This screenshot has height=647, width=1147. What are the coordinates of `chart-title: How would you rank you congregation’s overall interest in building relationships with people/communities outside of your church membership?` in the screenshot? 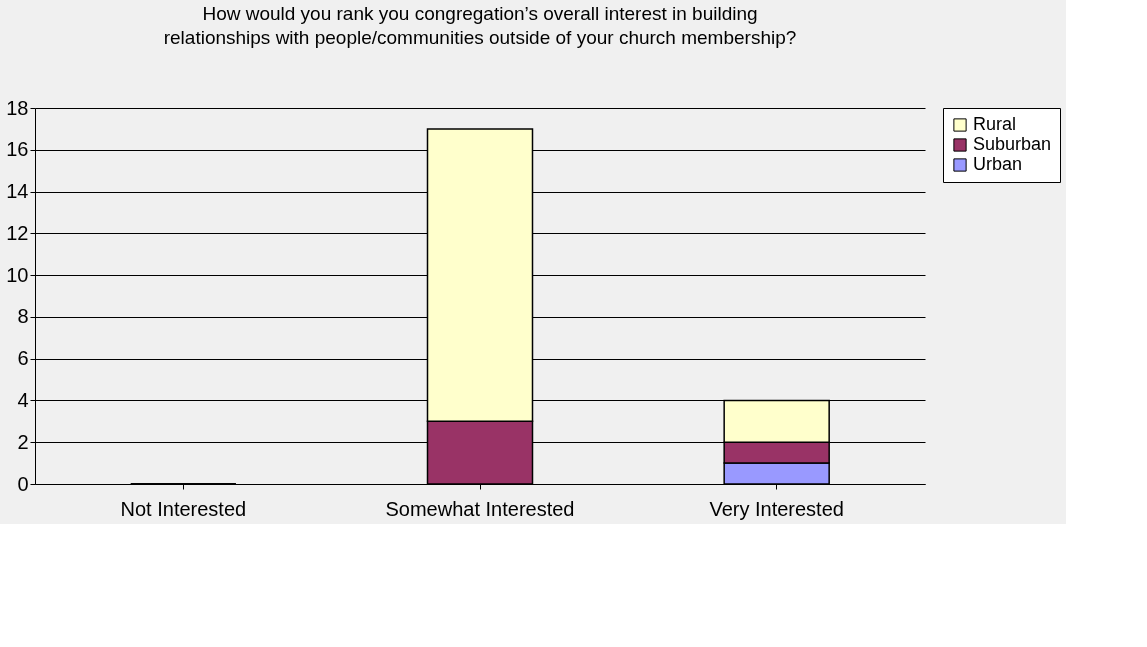 It's located at (480, 25).